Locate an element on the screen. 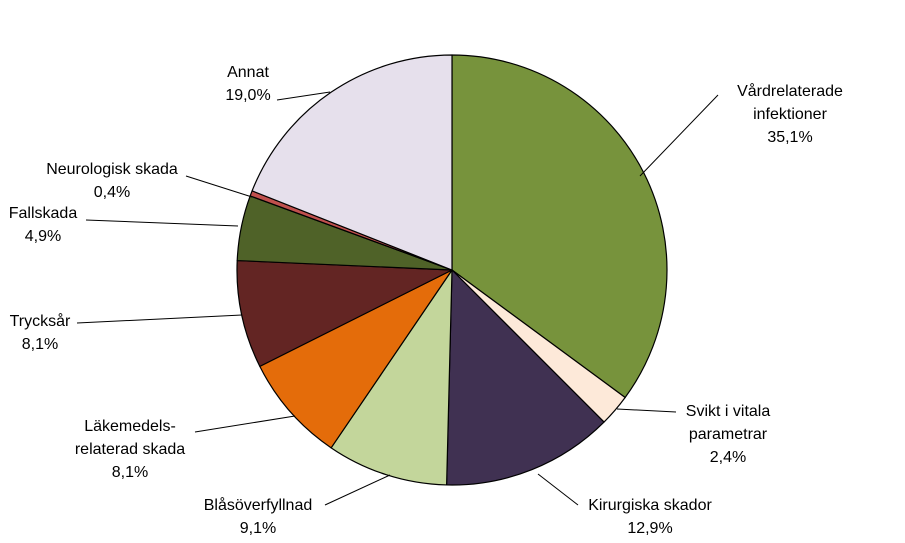 The height and width of the screenshot is (543, 905). slice-label: Kirurgiska skador 12,9% is located at coordinates (650, 517).